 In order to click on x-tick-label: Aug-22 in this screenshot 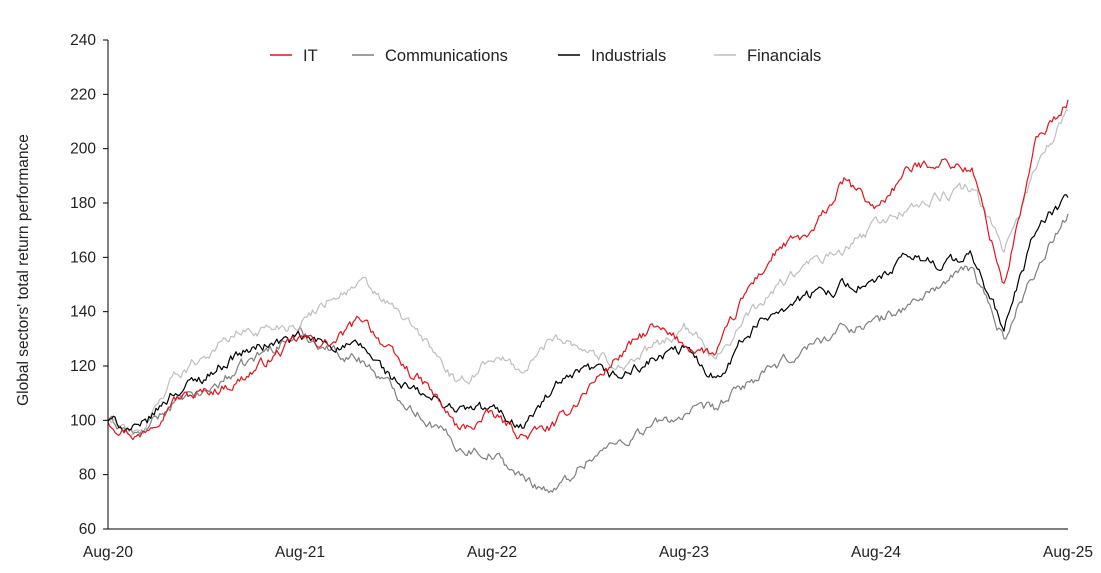, I will do `click(492, 552)`.